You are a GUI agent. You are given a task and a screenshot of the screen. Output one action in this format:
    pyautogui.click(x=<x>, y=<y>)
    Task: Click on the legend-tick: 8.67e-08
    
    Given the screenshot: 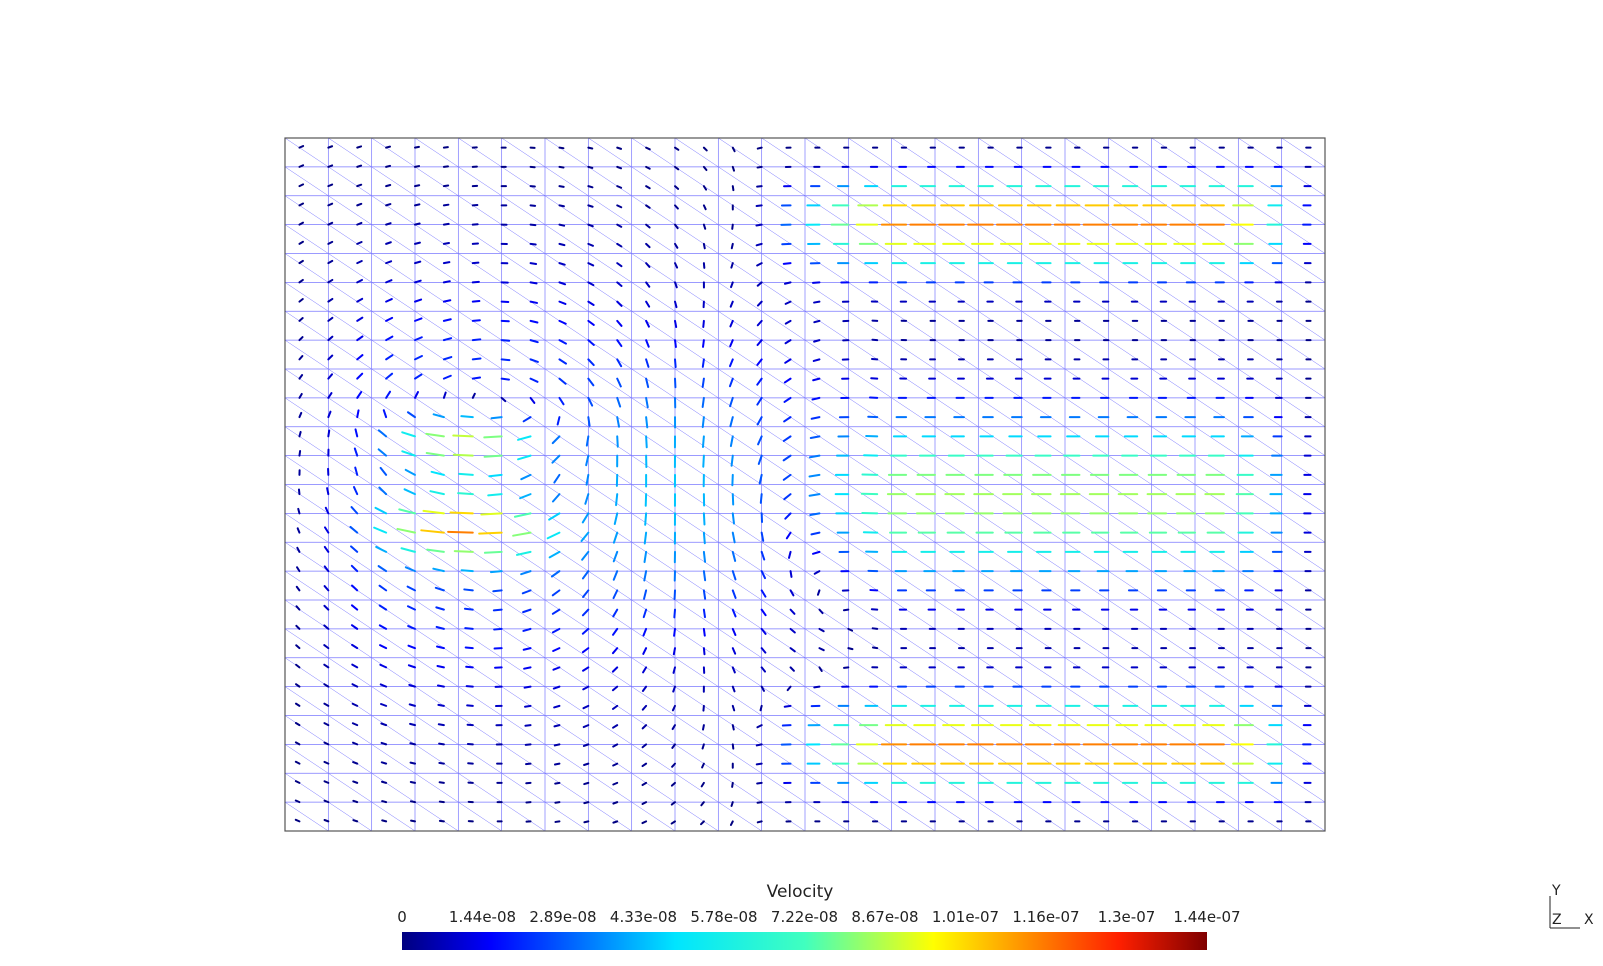 What is the action you would take?
    pyautogui.click(x=884, y=917)
    